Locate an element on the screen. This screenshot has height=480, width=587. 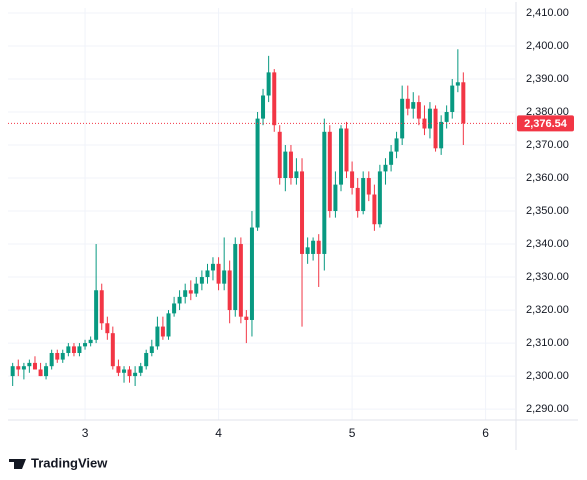
y-tick-label: 2,310.00 is located at coordinates (547, 343).